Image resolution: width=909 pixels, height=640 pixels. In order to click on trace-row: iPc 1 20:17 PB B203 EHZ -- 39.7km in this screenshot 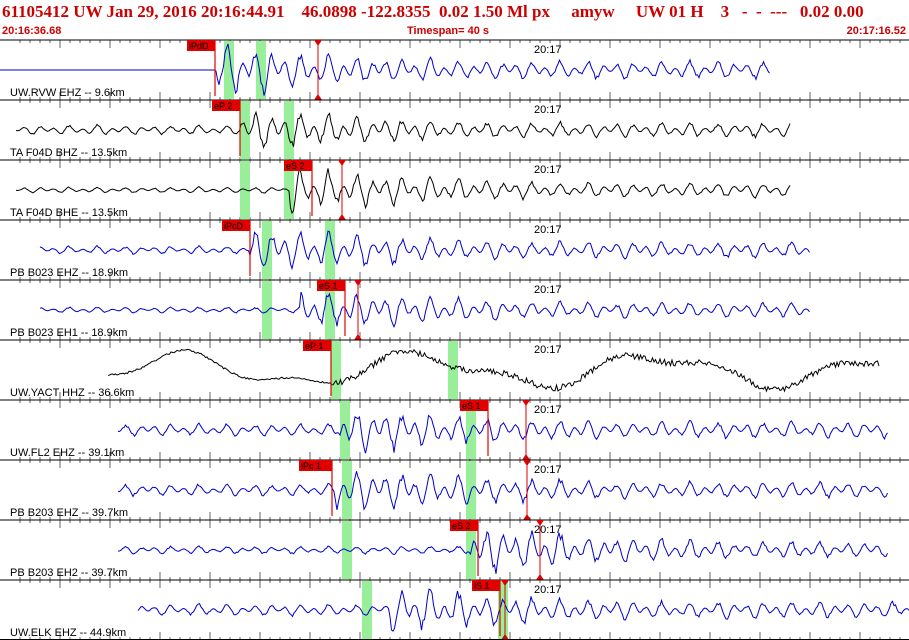, I will do `click(454, 489)`.